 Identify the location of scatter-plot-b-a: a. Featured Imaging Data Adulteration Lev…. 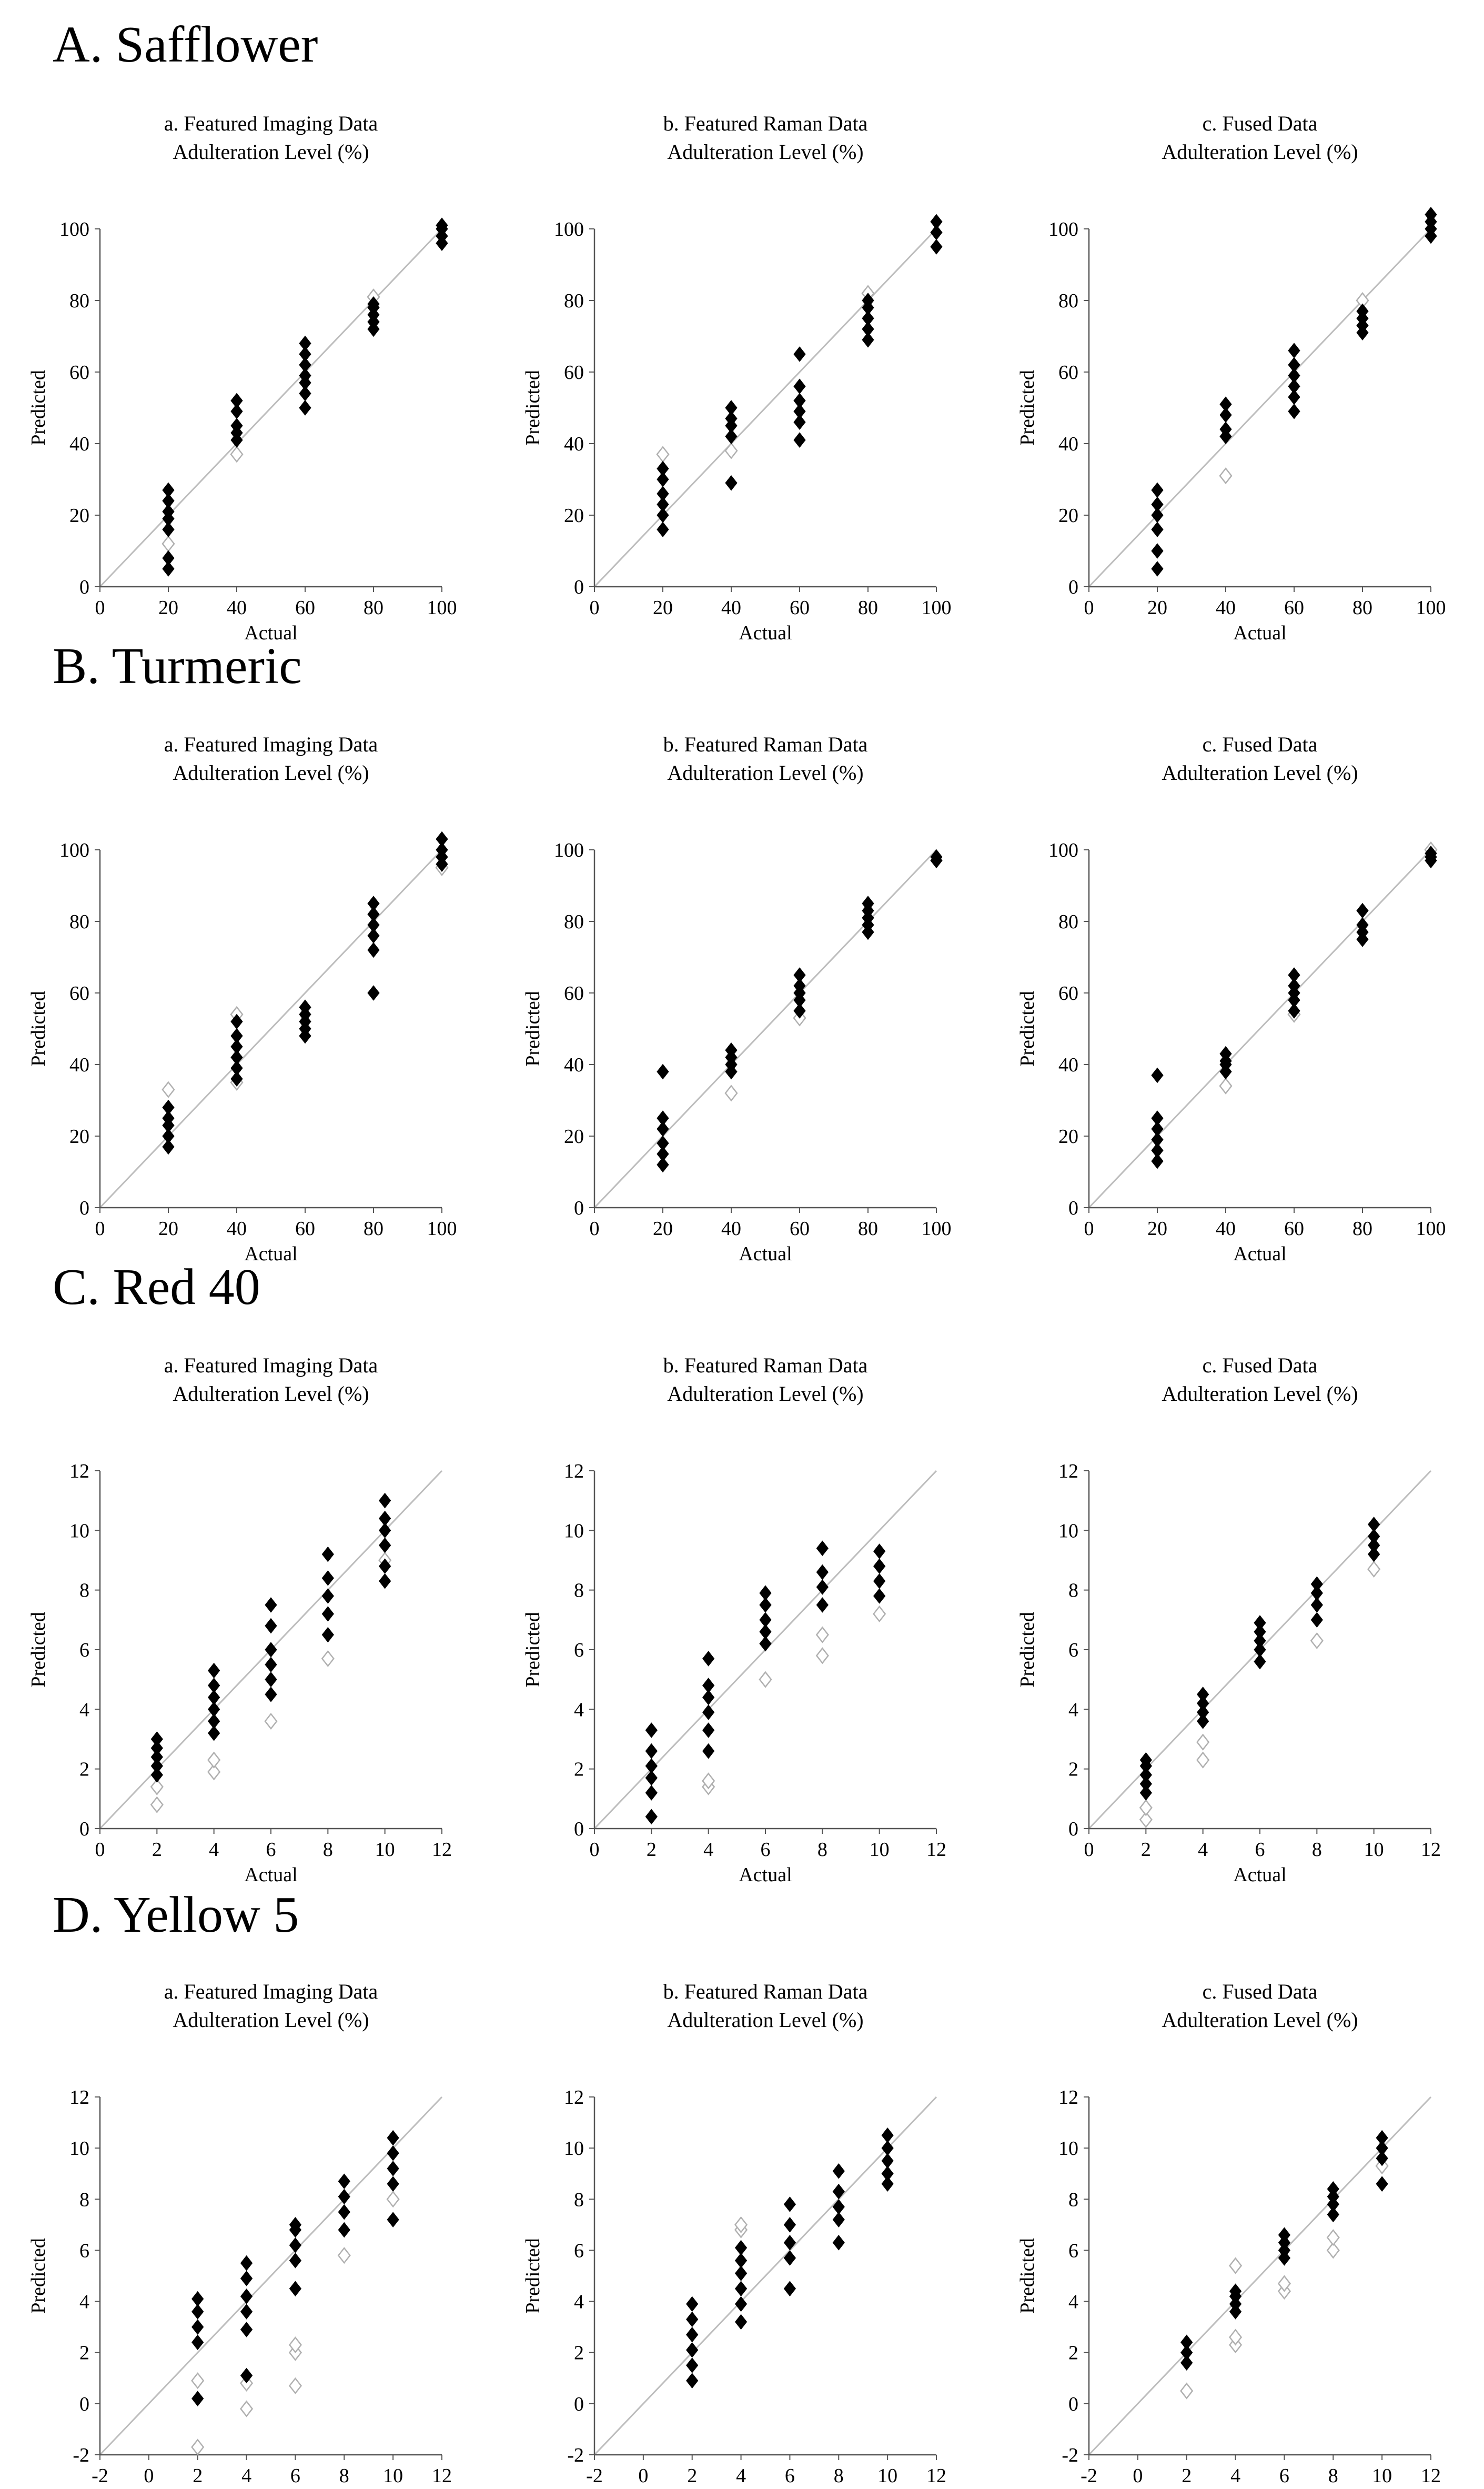
(242, 998).